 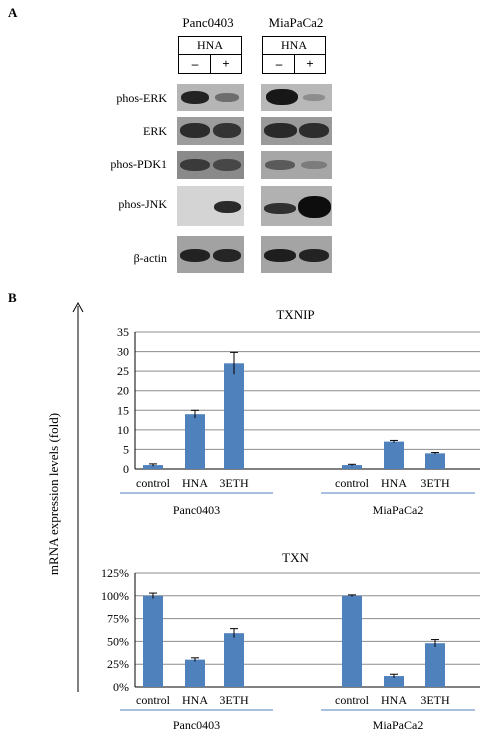 I want to click on blot-phos-jnk-miapaca2, so click(x=296, y=206).